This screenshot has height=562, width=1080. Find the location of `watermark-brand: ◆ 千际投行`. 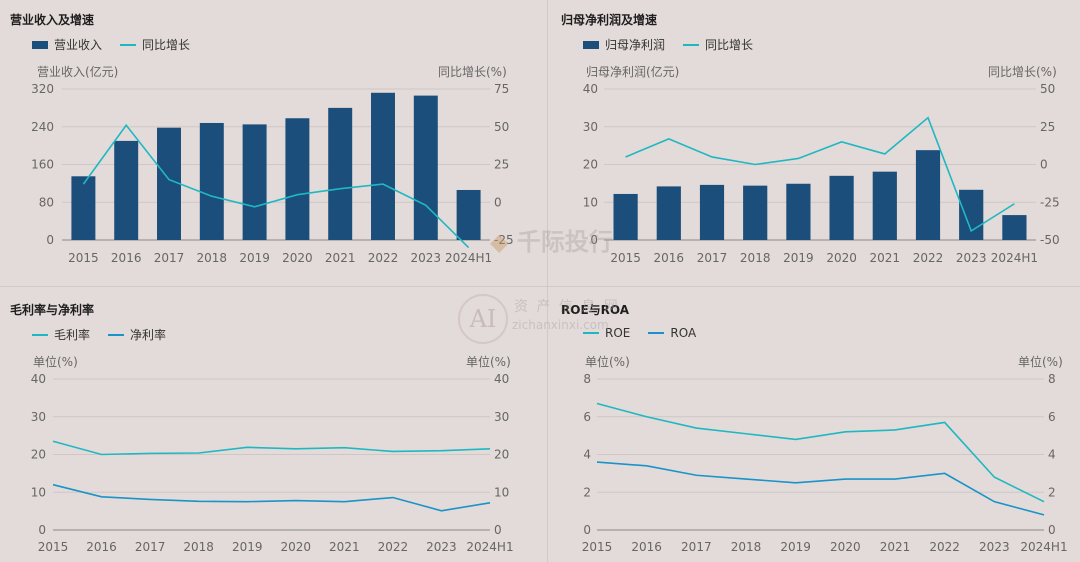

watermark-brand: ◆ 千际投行 is located at coordinates (551, 242).